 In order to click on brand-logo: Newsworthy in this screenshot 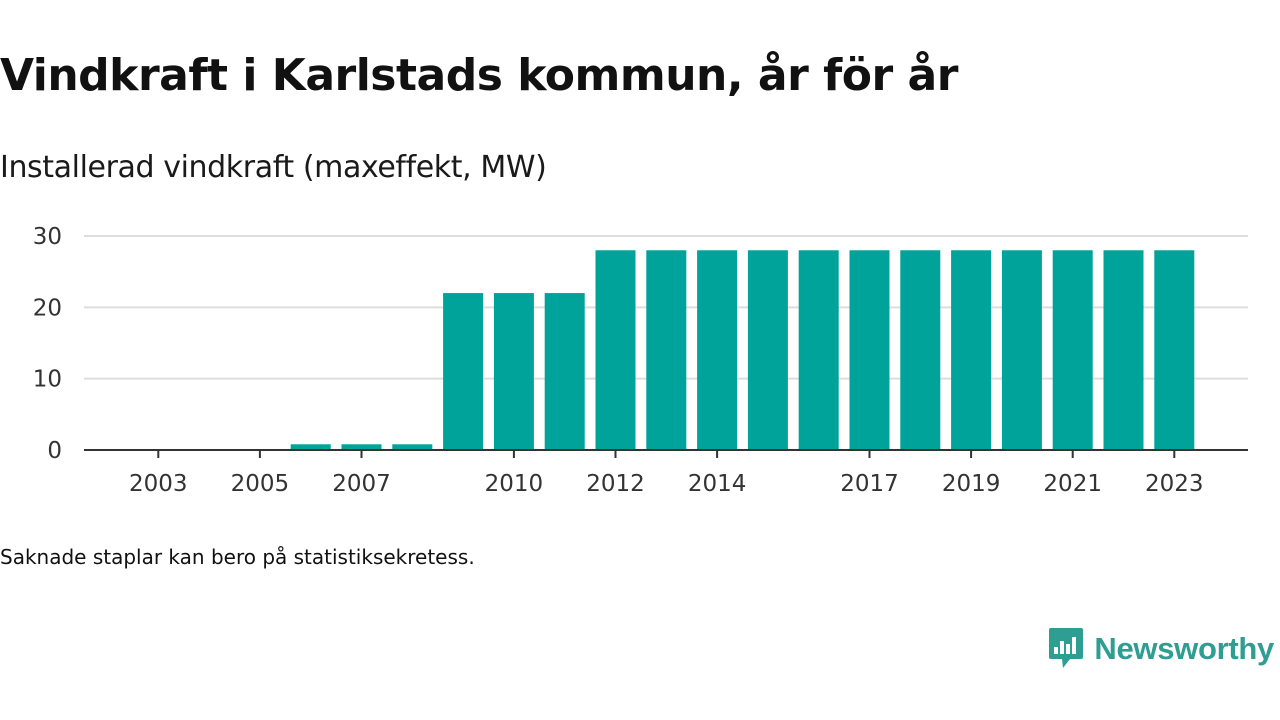, I will do `click(1161, 649)`.